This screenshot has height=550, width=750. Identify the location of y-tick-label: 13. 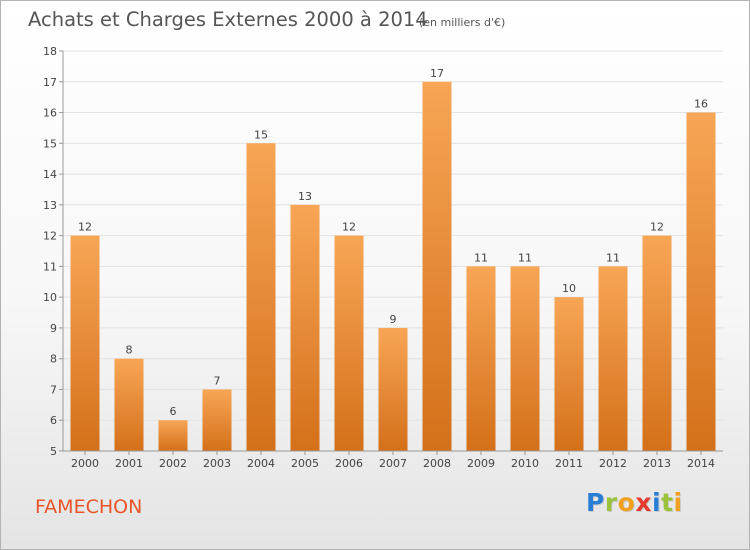
(50, 205).